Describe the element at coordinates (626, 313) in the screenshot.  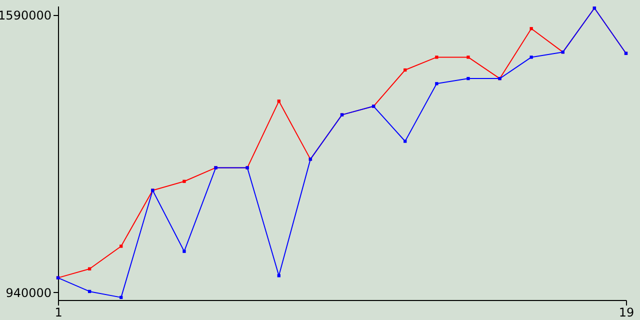
I see `x-tick-label: 19` at that location.